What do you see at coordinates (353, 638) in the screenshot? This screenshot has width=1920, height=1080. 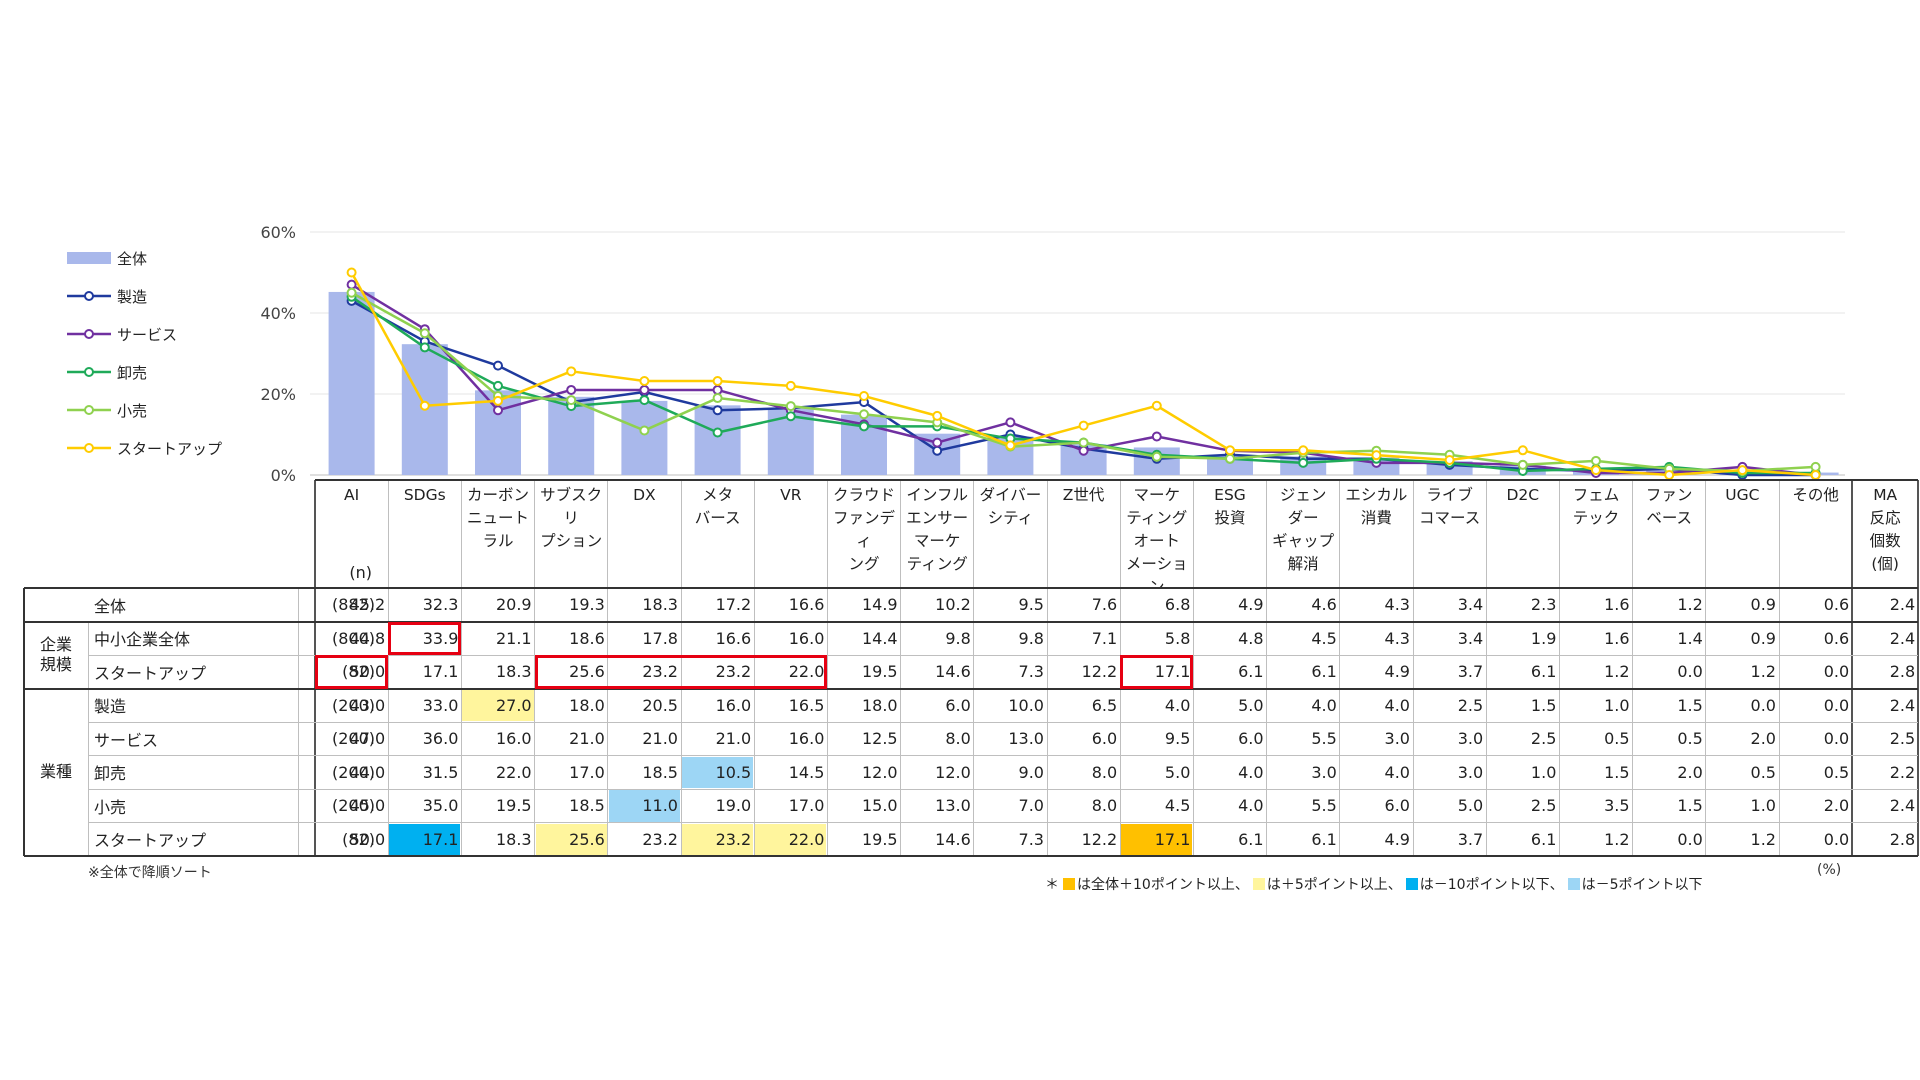 I see `row-n: (800)` at bounding box center [353, 638].